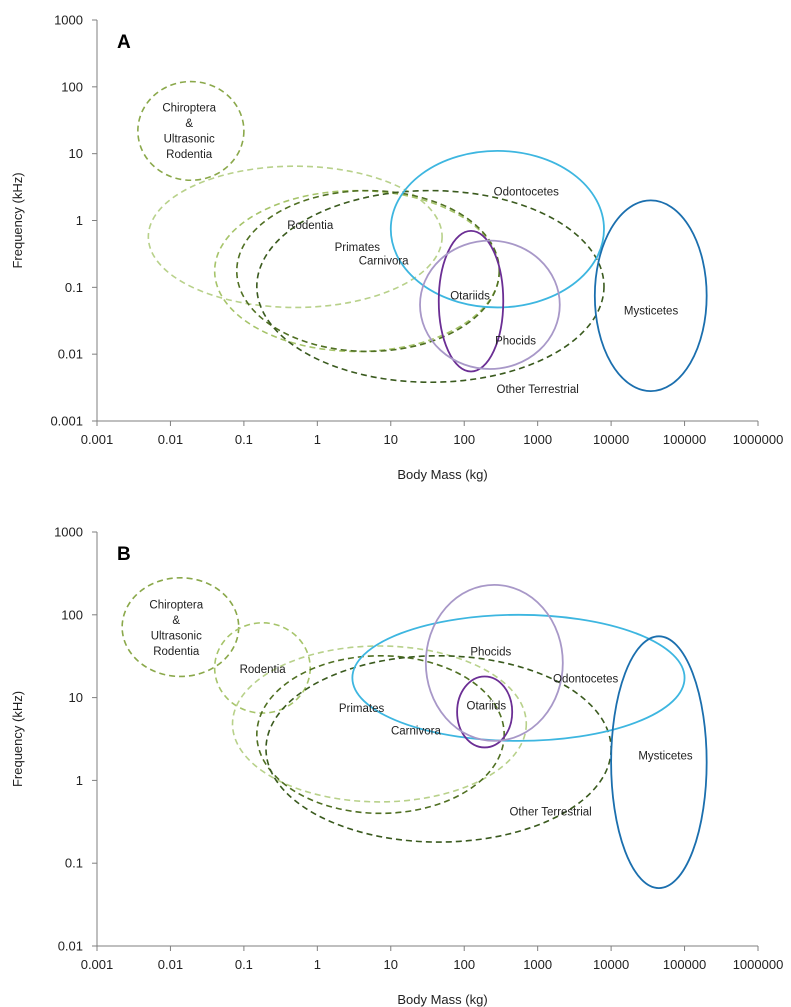  Describe the element at coordinates (124, 42) in the screenshot. I see `panel-letter: A` at that location.